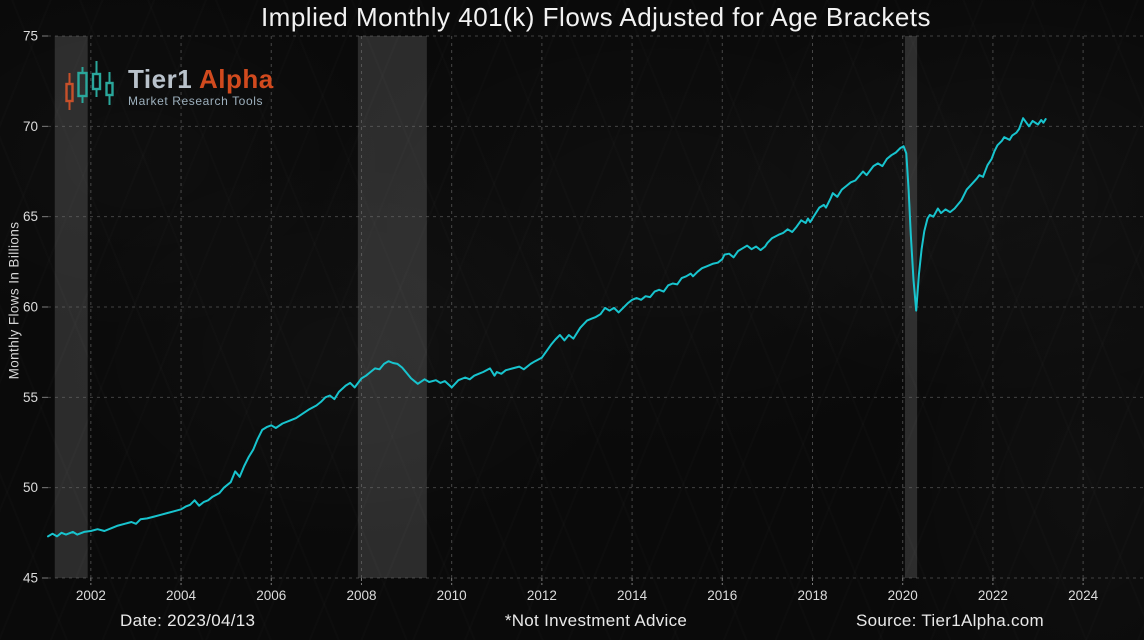 This screenshot has height=640, width=1144. What do you see at coordinates (542, 595) in the screenshot?
I see `x-tick-label: 2012` at bounding box center [542, 595].